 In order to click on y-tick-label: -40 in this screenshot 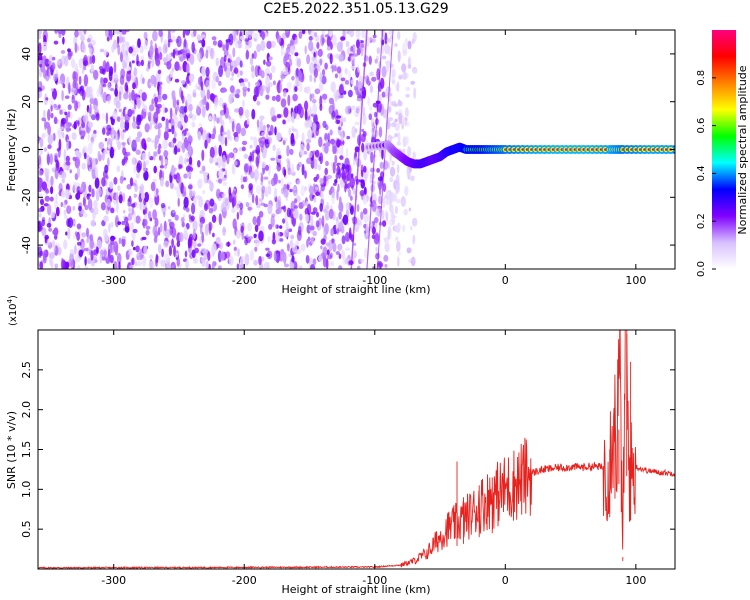, I will do `click(26, 245)`.